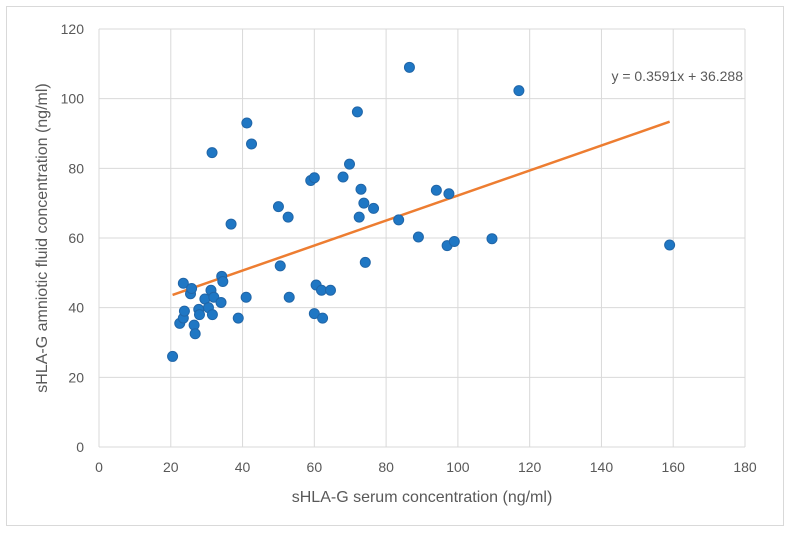 This screenshot has width=792, height=534. Describe the element at coordinates (80, 447) in the screenshot. I see `y-tick-label: 0` at that location.